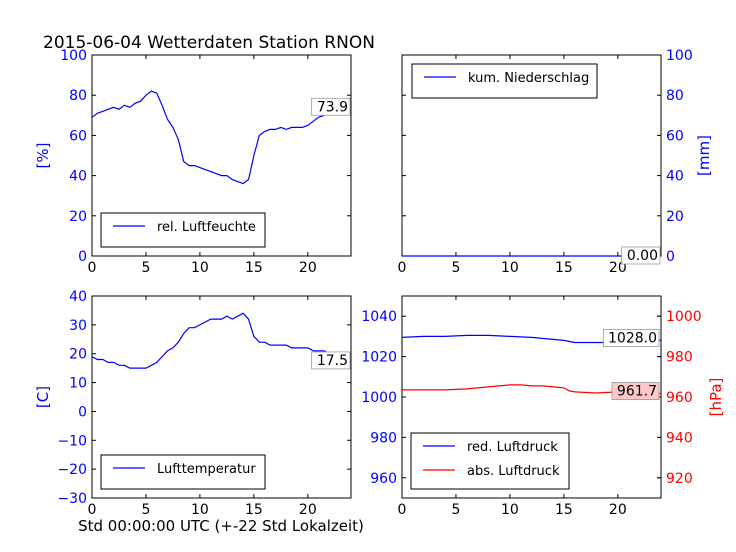 Image resolution: width=736 pixels, height=552 pixels. What do you see at coordinates (43, 397) in the screenshot?
I see `y-axis-label: [C]` at bounding box center [43, 397].